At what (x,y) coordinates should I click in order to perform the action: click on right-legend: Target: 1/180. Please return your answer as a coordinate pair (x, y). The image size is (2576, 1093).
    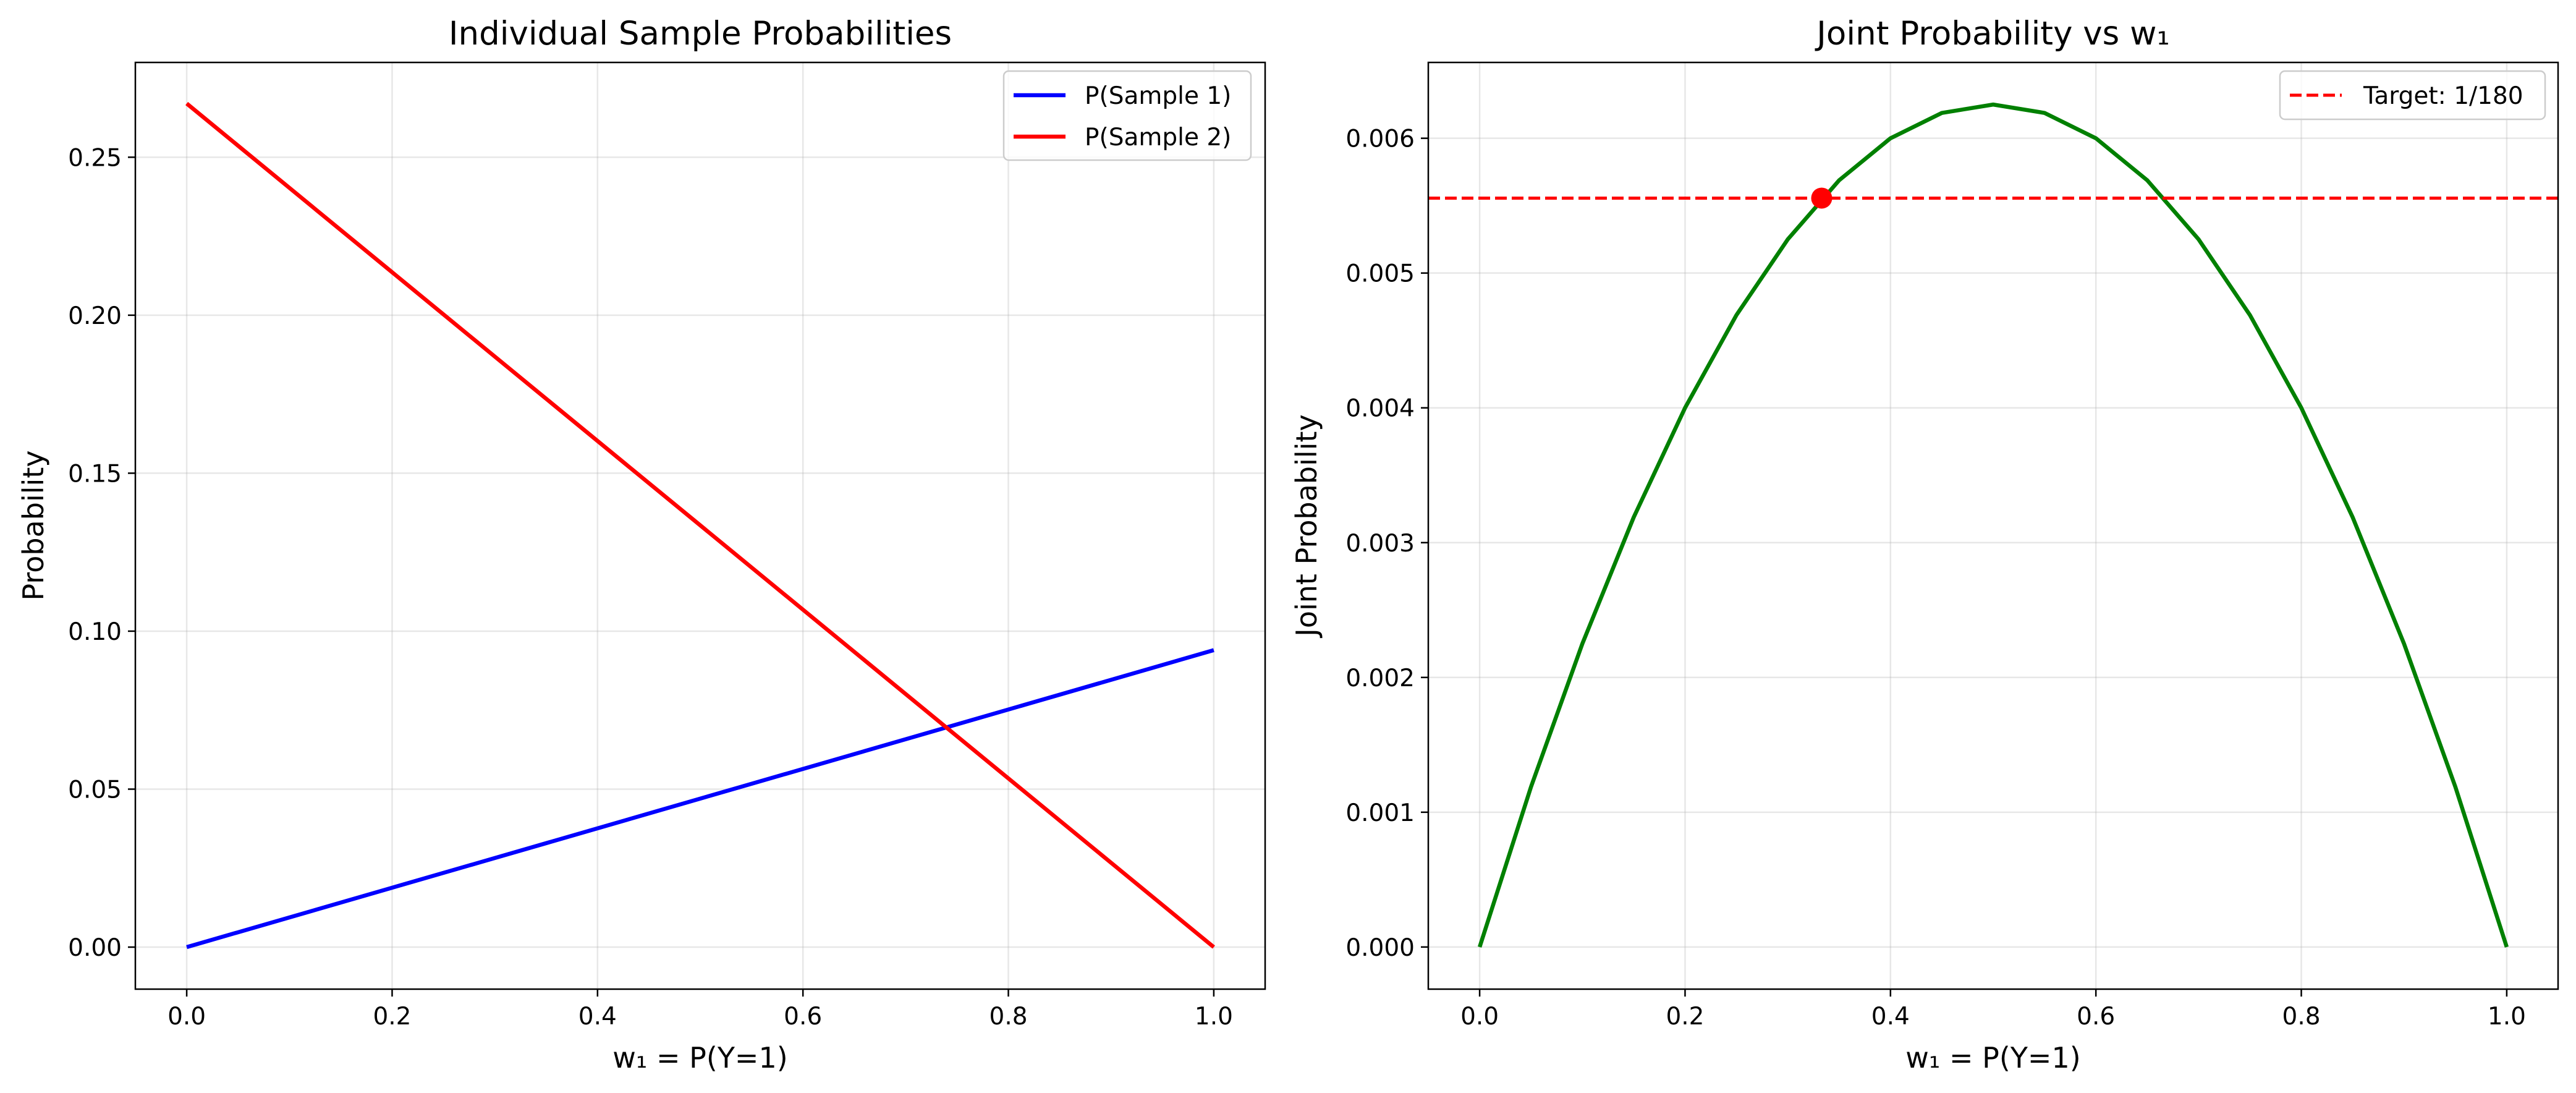
    Looking at the image, I should click on (2412, 96).